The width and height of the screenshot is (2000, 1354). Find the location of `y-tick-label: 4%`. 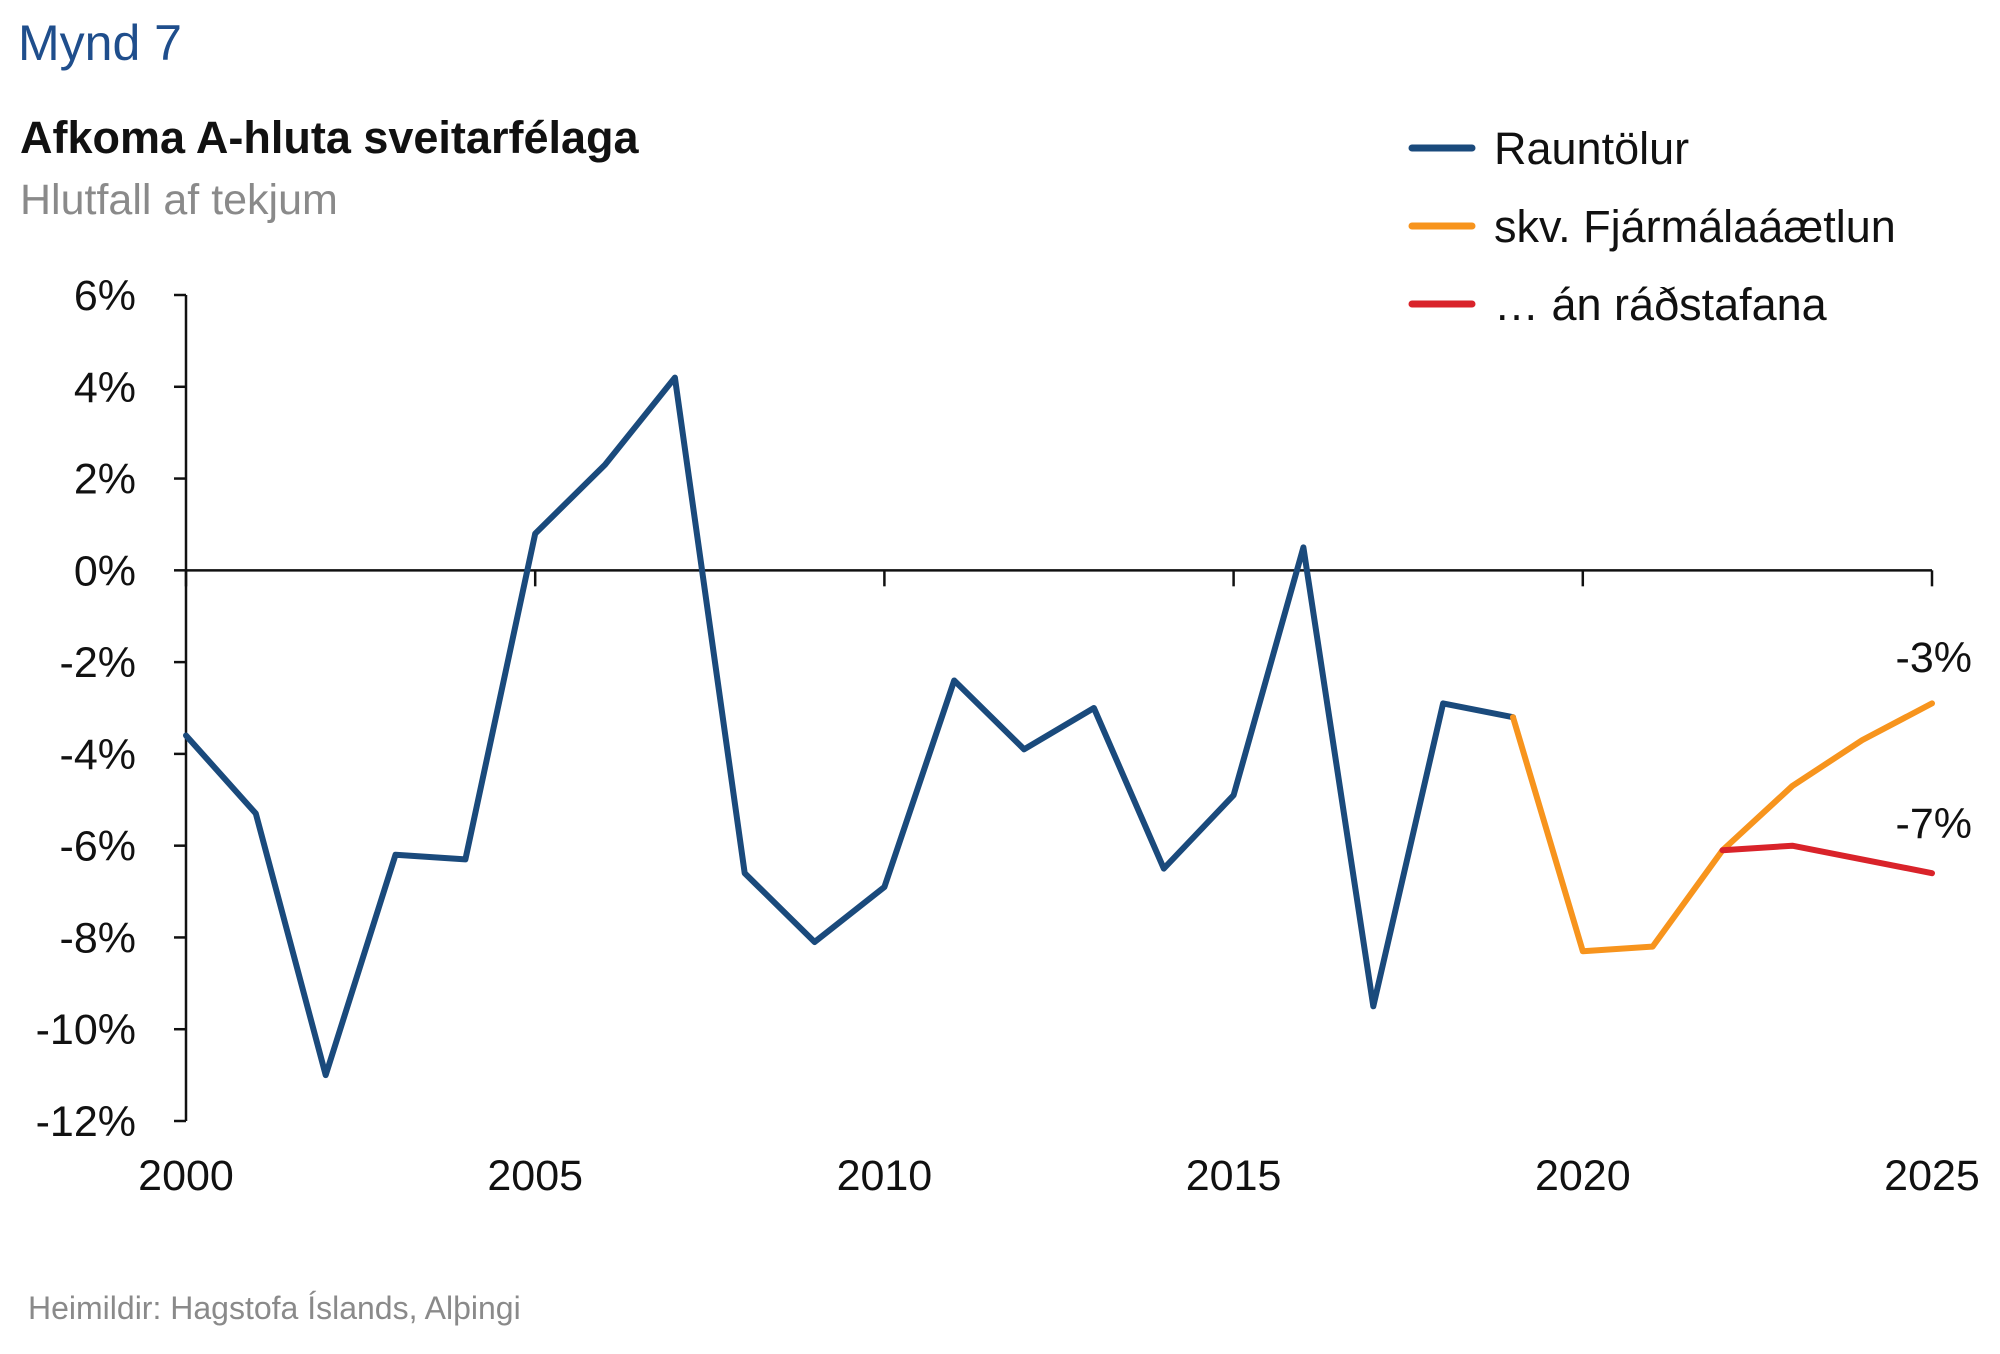

y-tick-label: 4% is located at coordinates (105, 388).